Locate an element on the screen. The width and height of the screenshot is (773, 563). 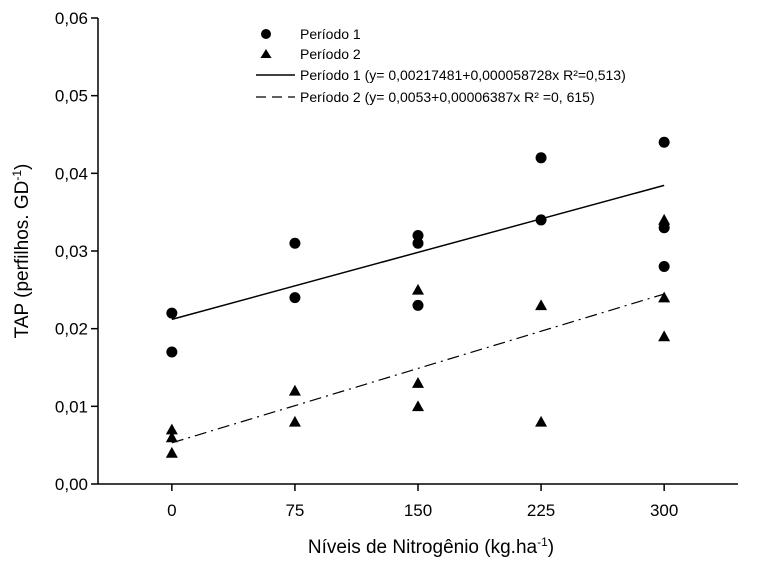
legend-label-periodo-2: Período 2 is located at coordinates (330, 54).